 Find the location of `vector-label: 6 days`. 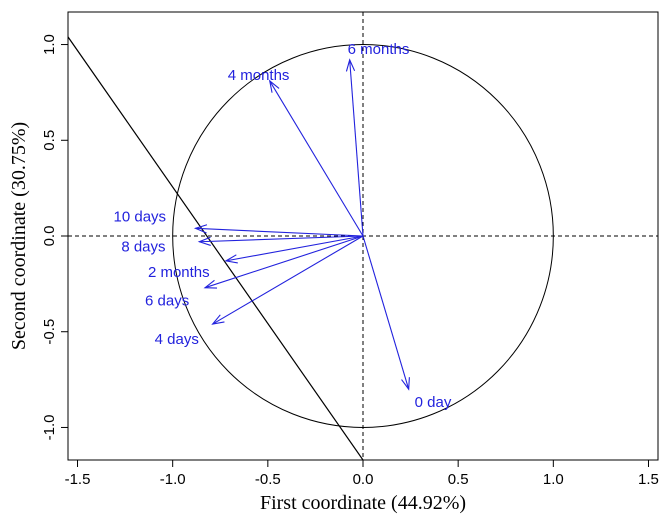

vector-label: 6 days is located at coordinates (167, 301).